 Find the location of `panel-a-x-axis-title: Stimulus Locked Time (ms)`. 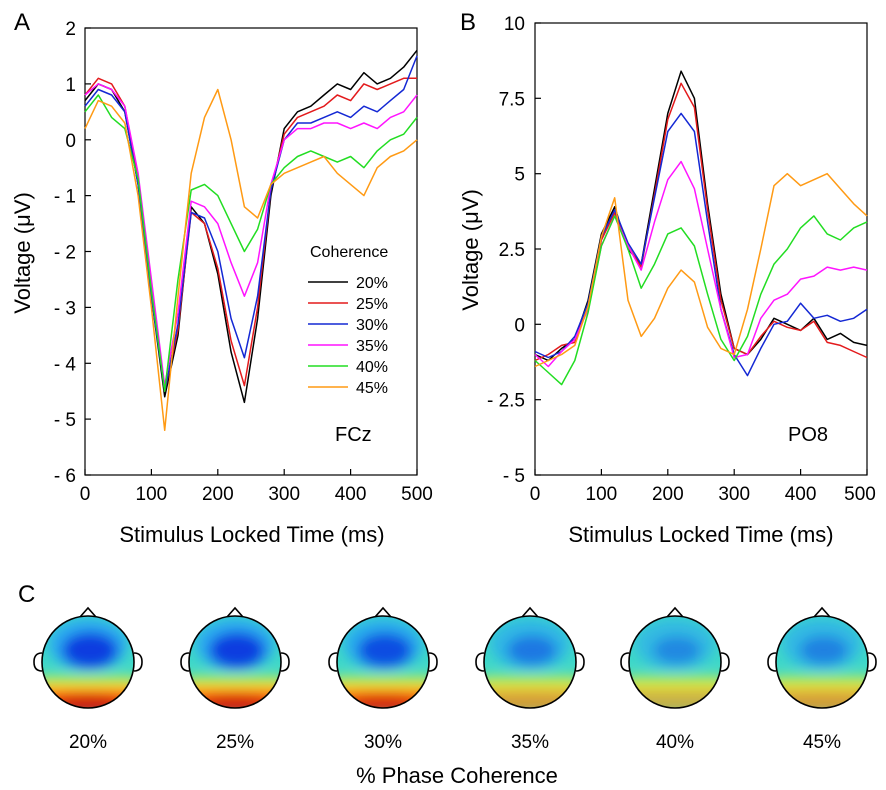

panel-a-x-axis-title: Stimulus Locked Time (ms) is located at coordinates (251, 534).